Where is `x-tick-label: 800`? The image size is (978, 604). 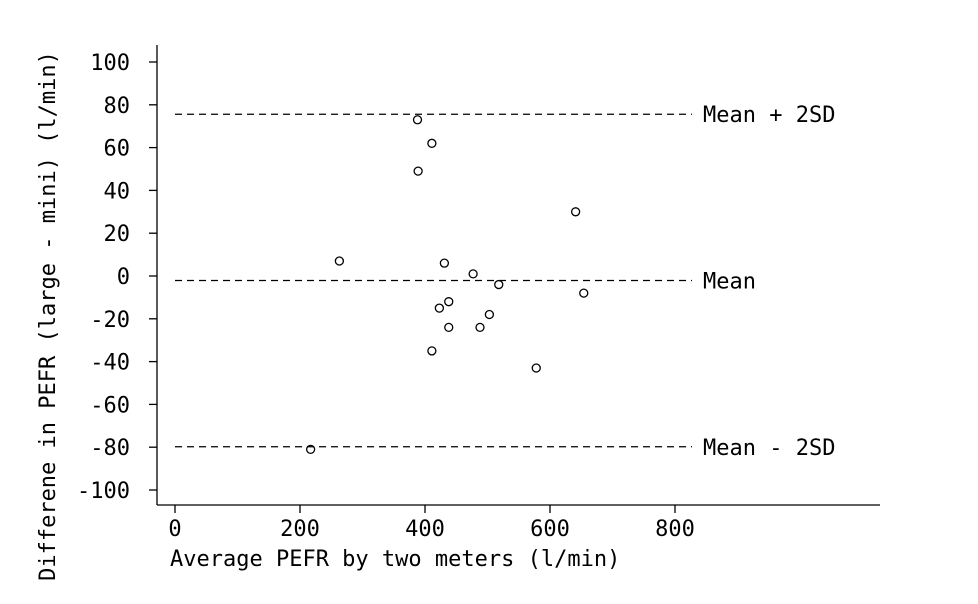
x-tick-label: 800 is located at coordinates (675, 529).